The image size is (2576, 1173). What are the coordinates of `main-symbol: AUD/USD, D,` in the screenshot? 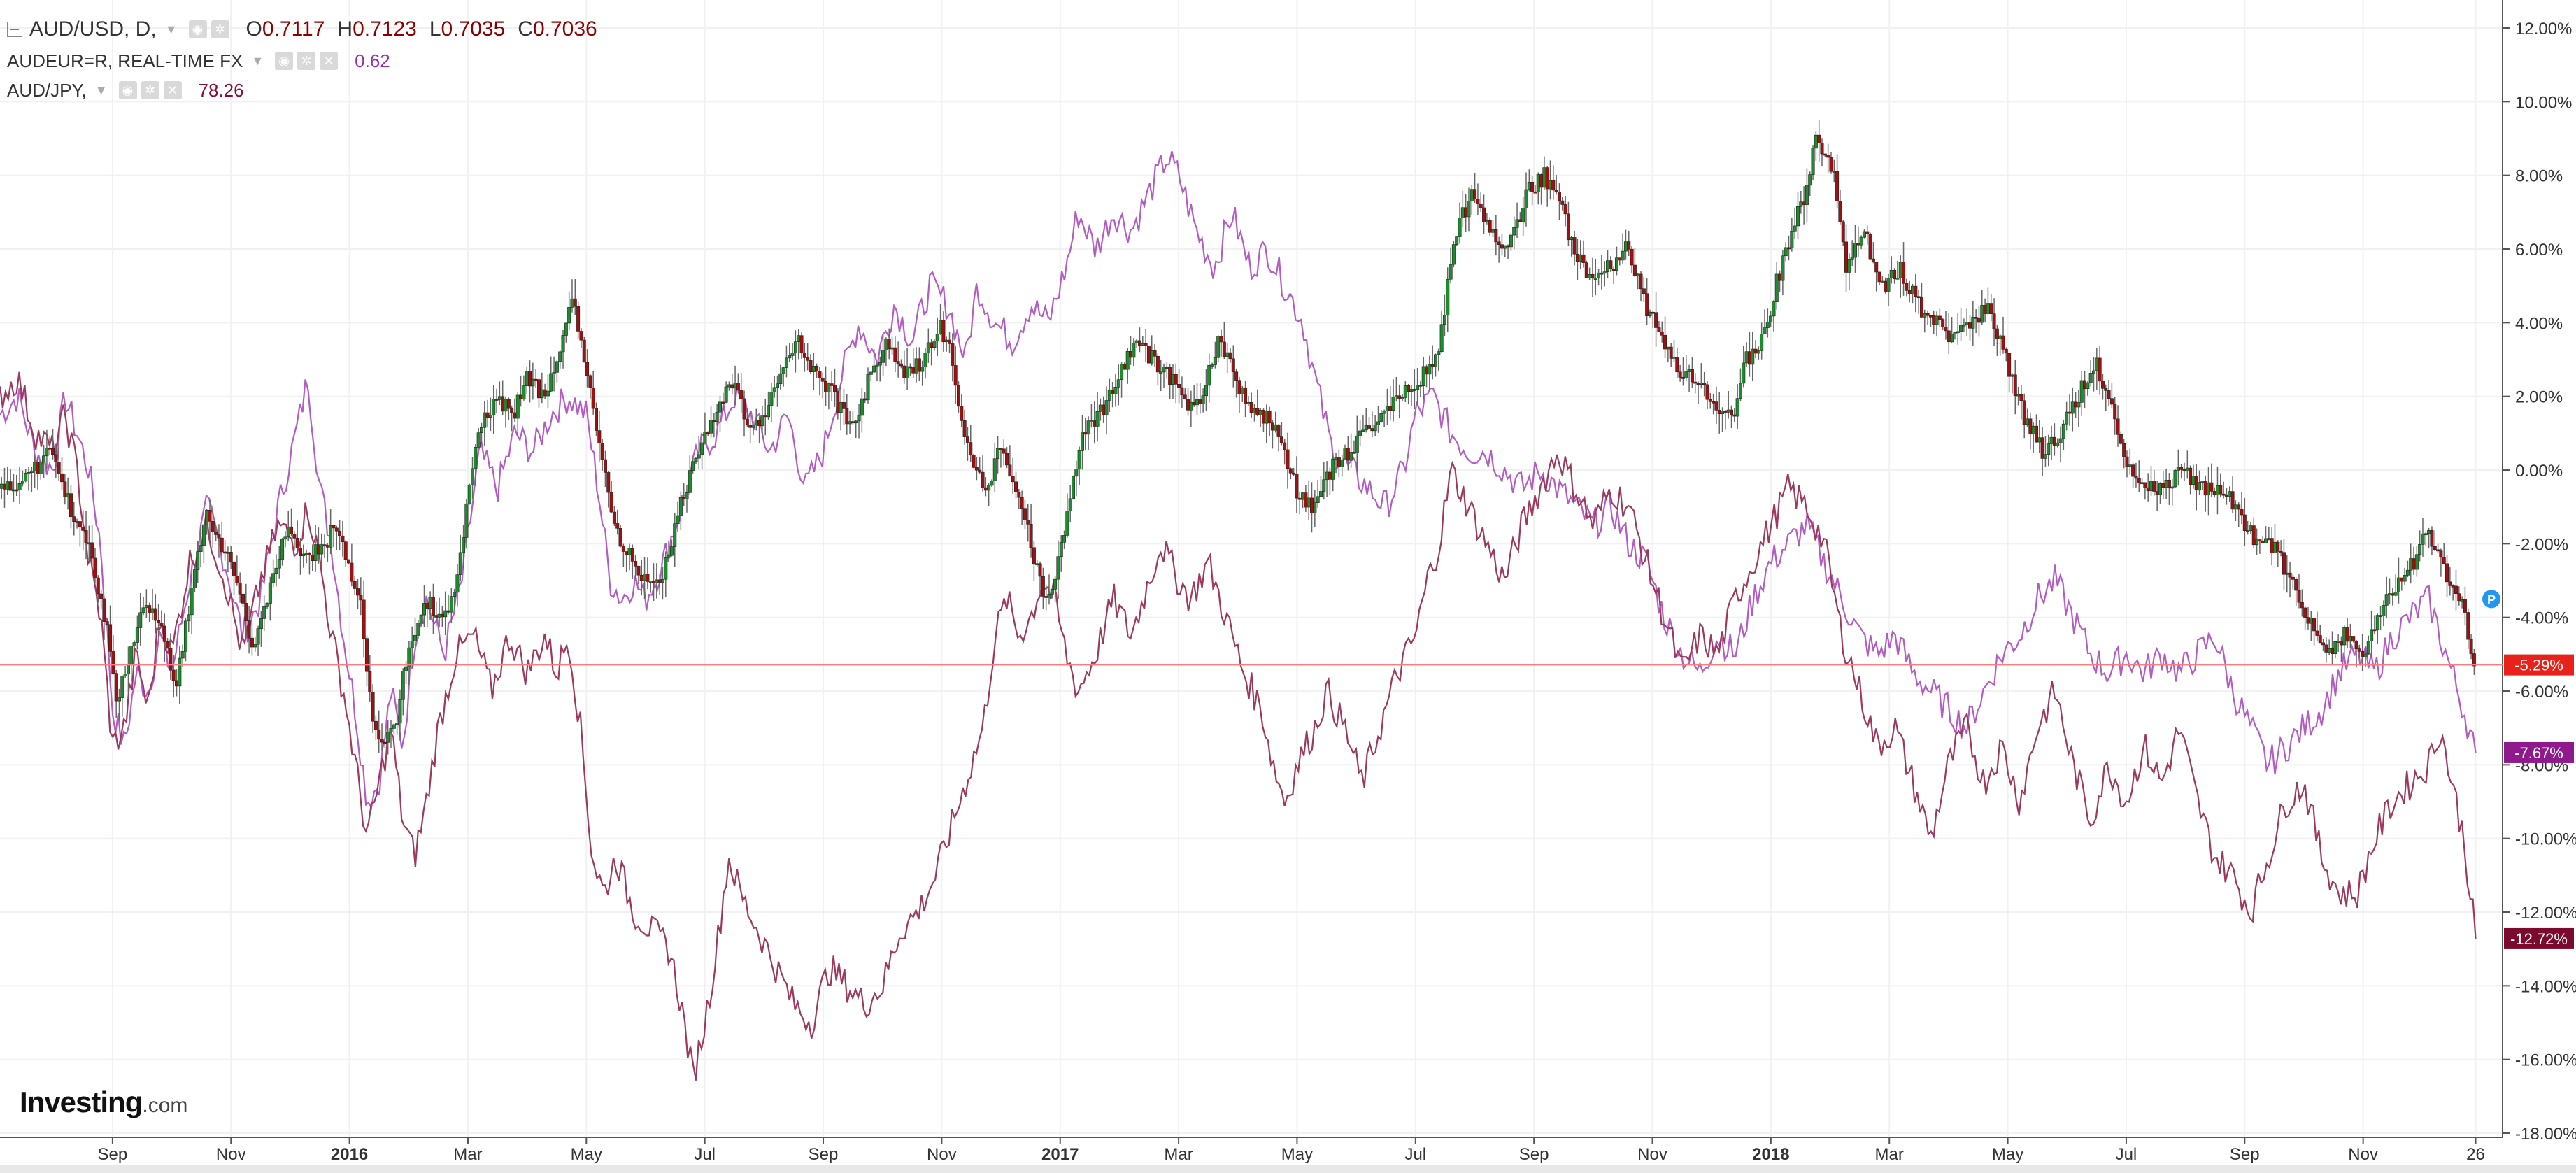 It's located at (93, 29).